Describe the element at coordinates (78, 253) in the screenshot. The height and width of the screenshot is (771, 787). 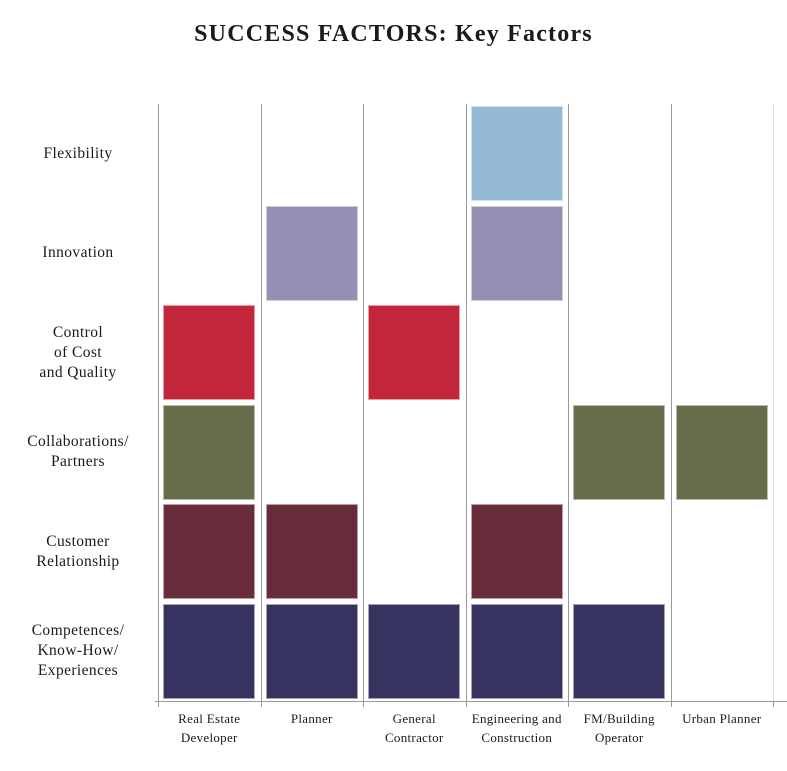
I see `row-label: Innovation` at that location.